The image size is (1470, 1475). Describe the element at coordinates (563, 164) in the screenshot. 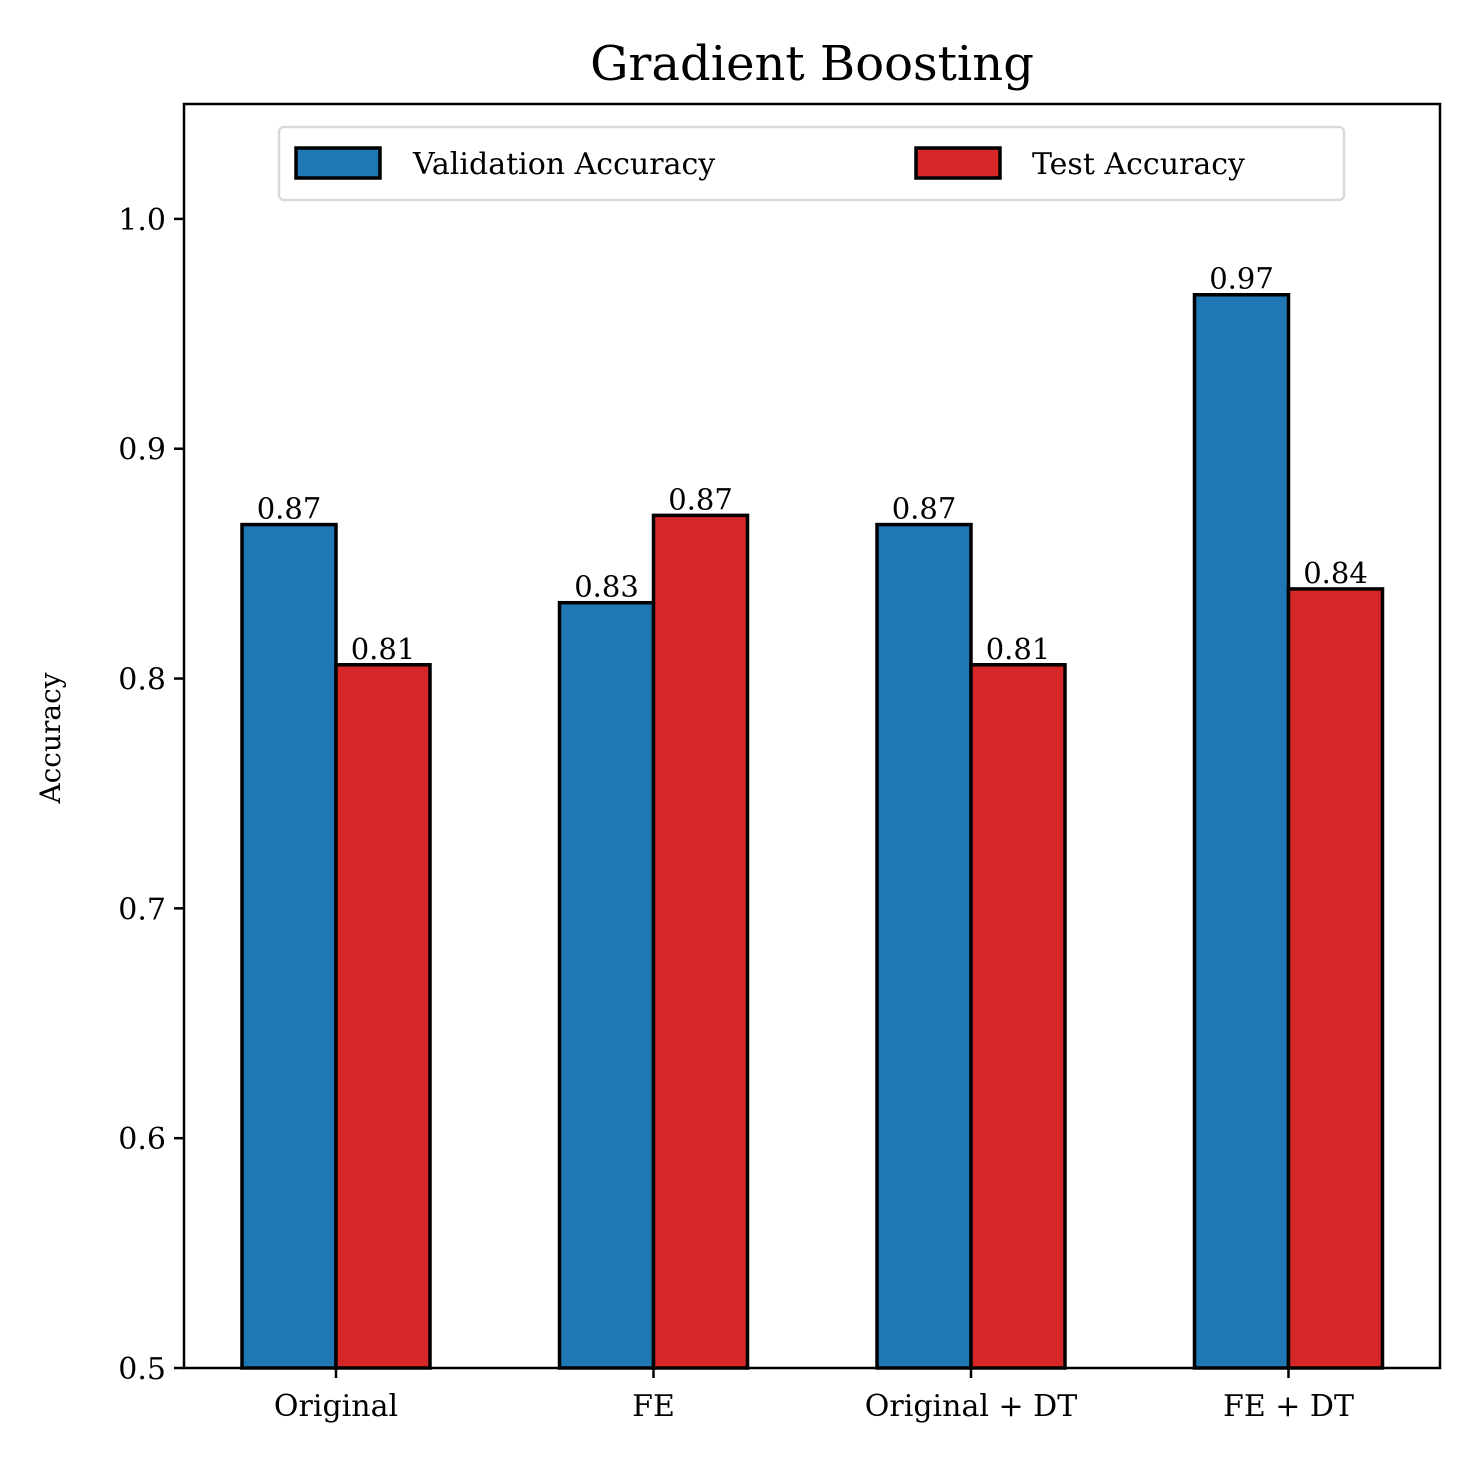

I see `legend-label-validation-accuracy: Validation Accuracy` at that location.